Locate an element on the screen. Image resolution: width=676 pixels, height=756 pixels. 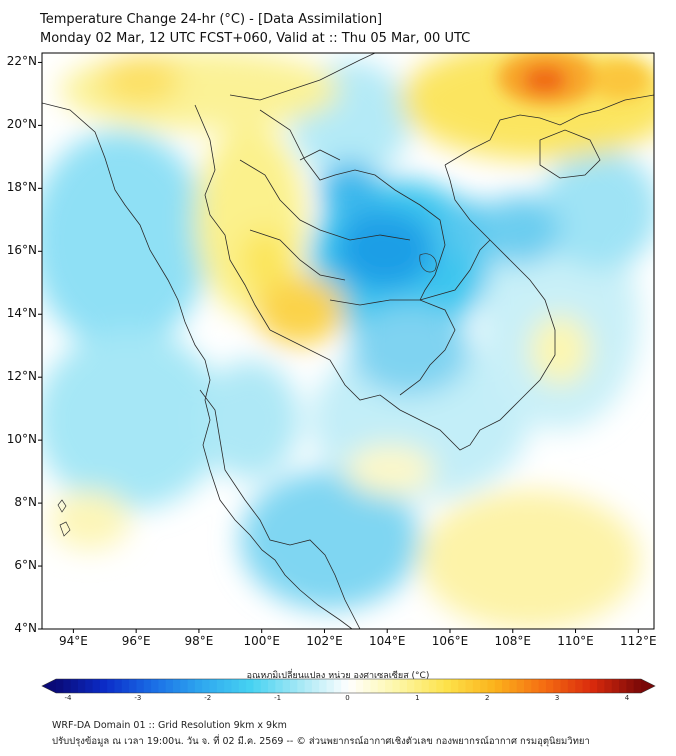
colorbar-max-extend is located at coordinates (648, 686).